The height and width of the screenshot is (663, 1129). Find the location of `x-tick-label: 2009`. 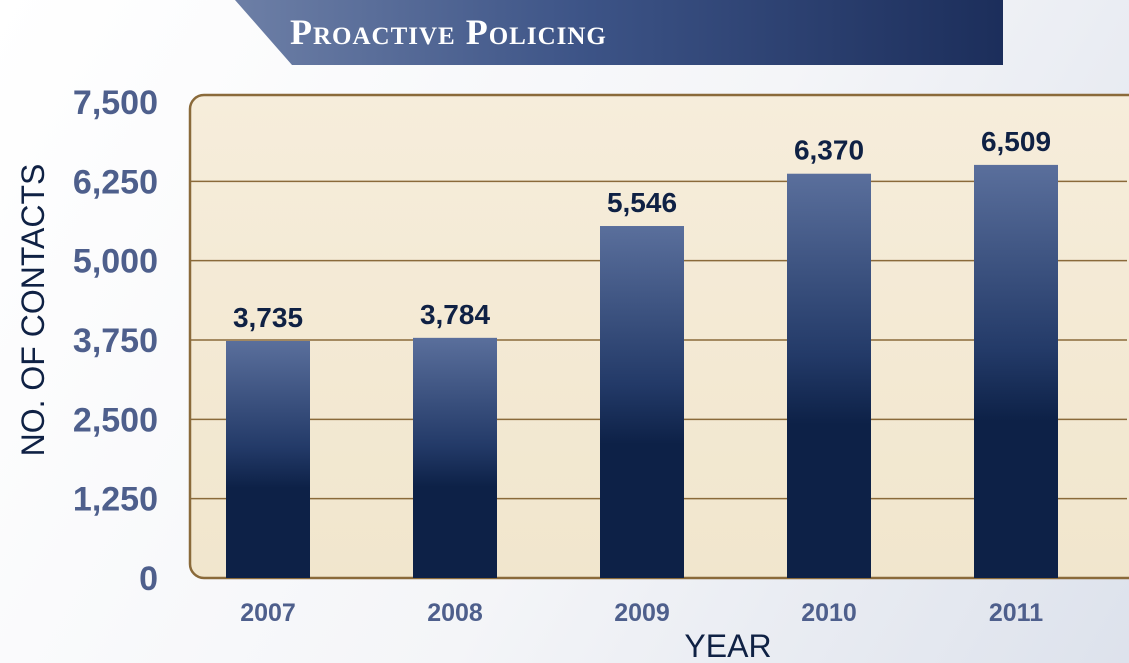

x-tick-label: 2009 is located at coordinates (642, 613).